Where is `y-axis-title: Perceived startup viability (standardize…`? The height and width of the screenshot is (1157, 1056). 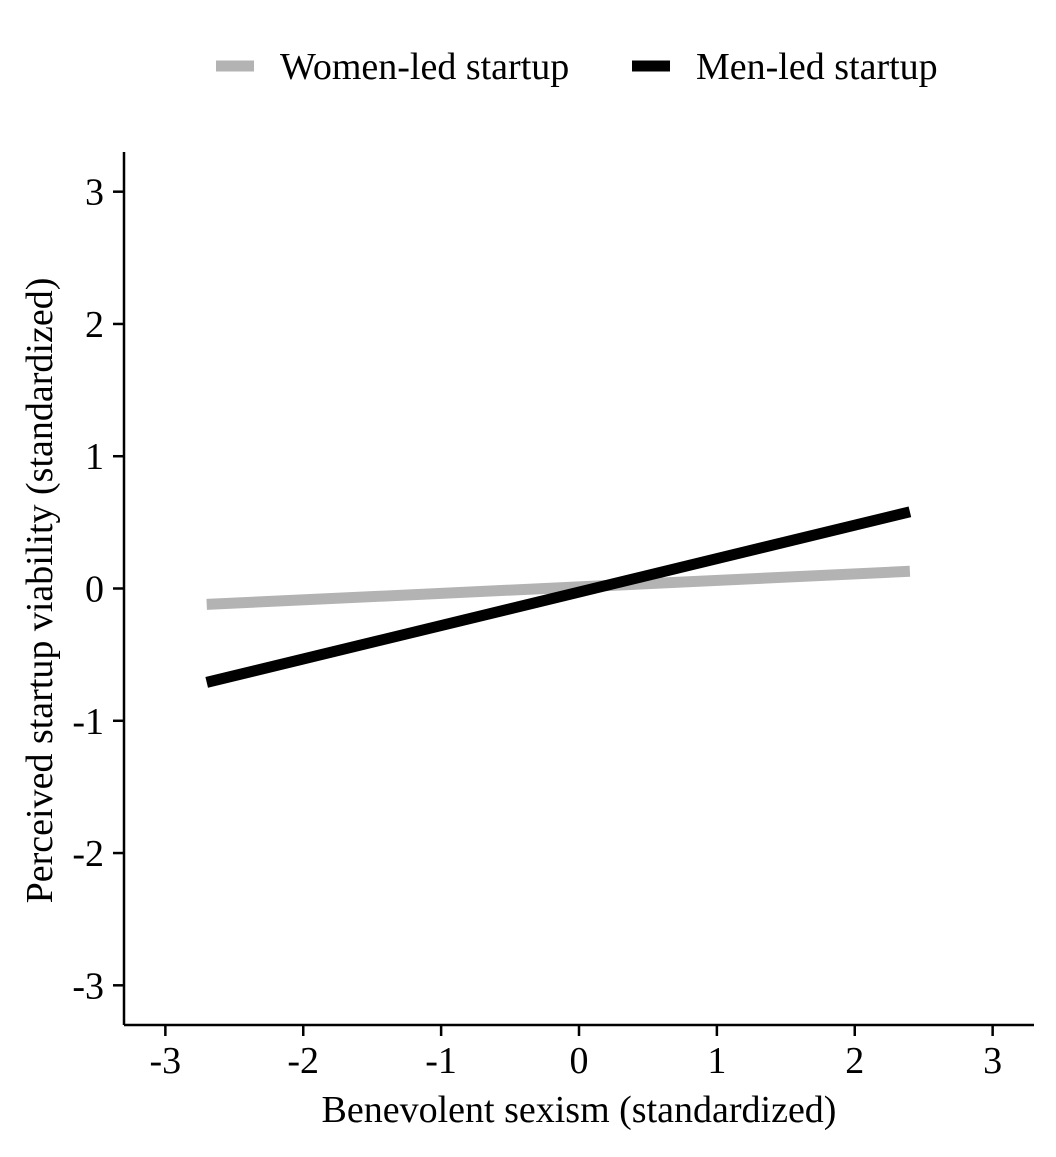
y-axis-title: Perceived startup viability (standardize… is located at coordinates (40, 591).